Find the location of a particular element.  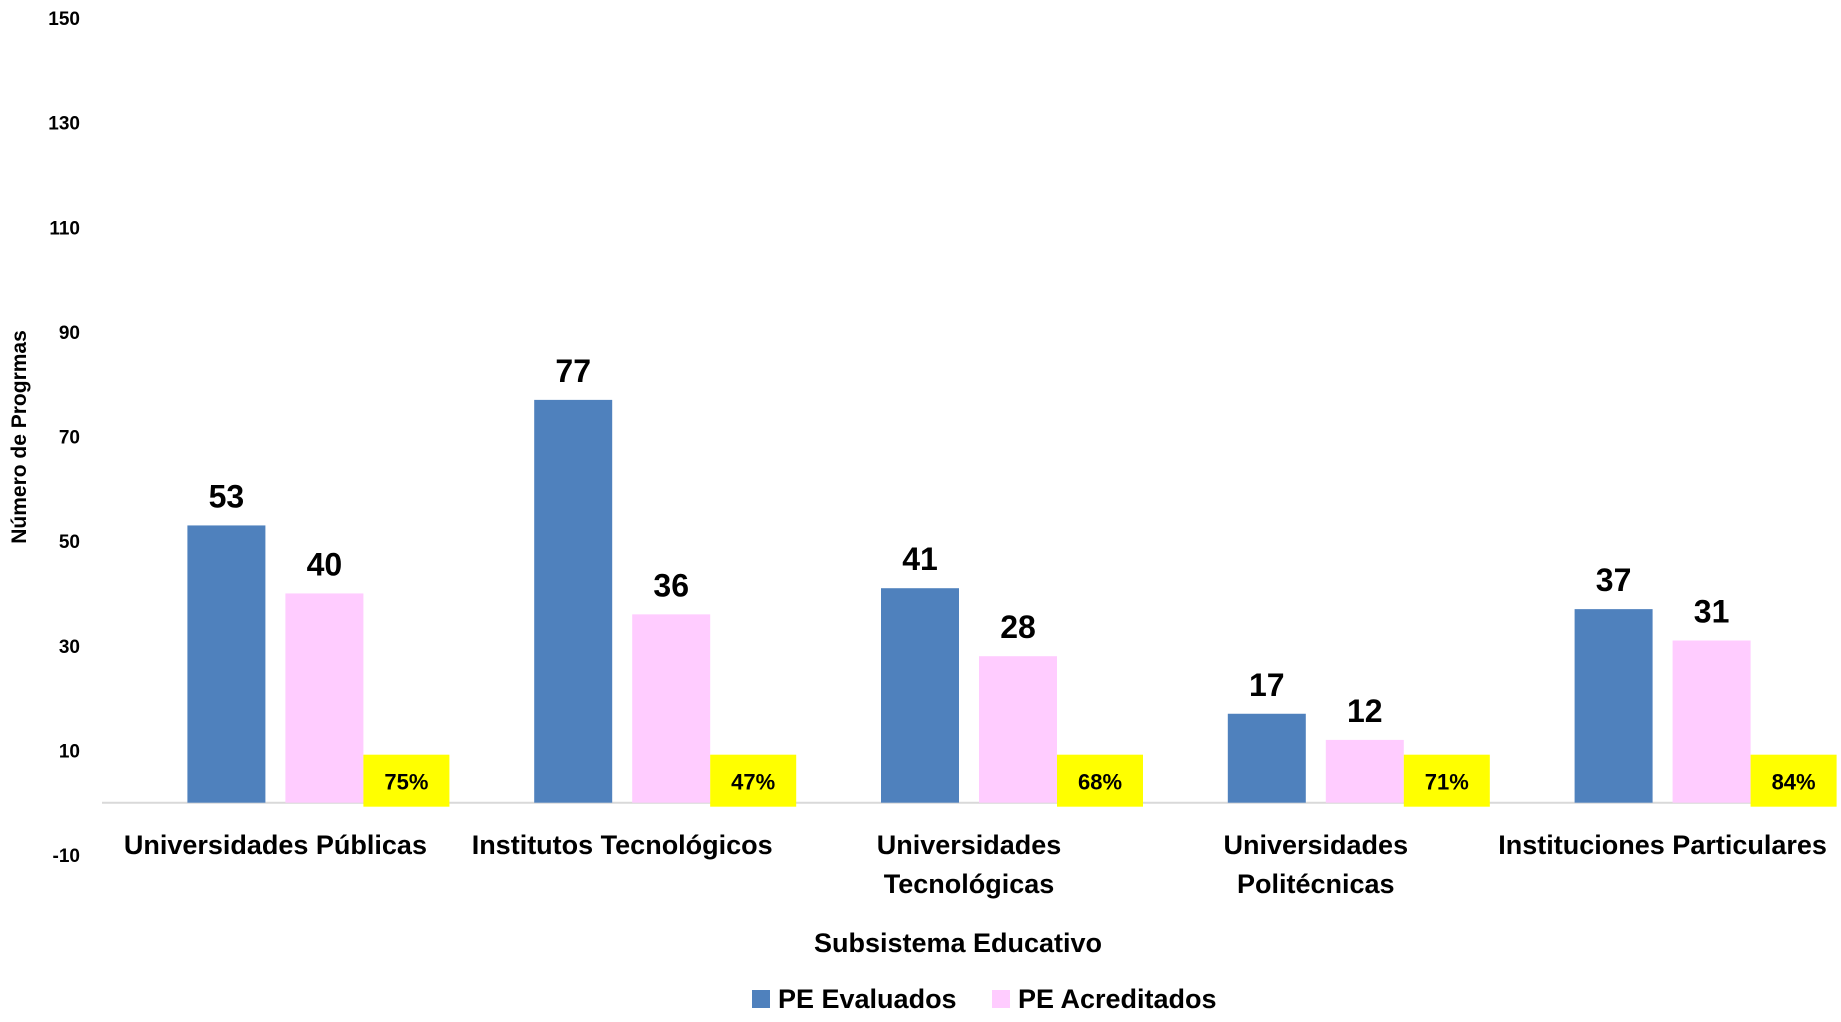

percent-label: 84% is located at coordinates (1794, 782).